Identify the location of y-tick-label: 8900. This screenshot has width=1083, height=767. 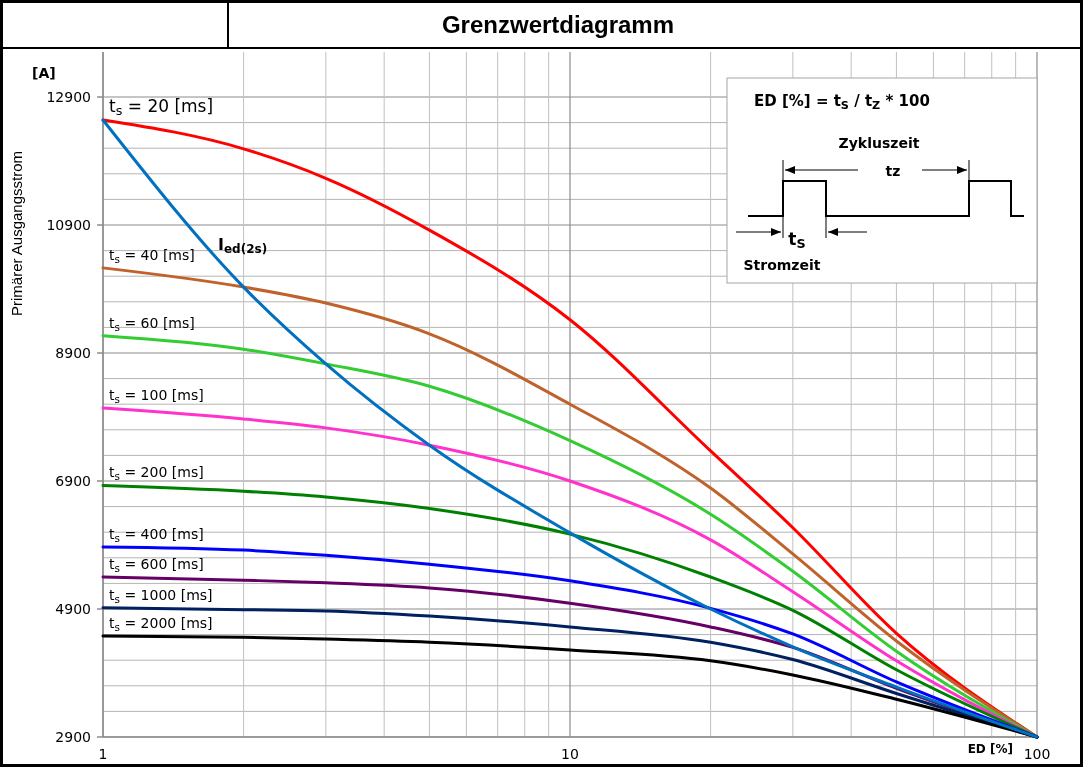
(73, 352).